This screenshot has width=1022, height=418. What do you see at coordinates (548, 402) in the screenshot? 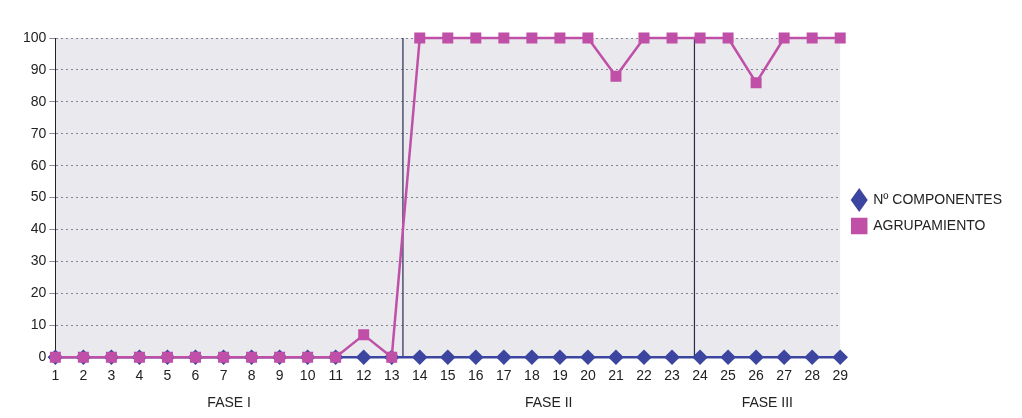
I see `text: FASE II` at bounding box center [548, 402].